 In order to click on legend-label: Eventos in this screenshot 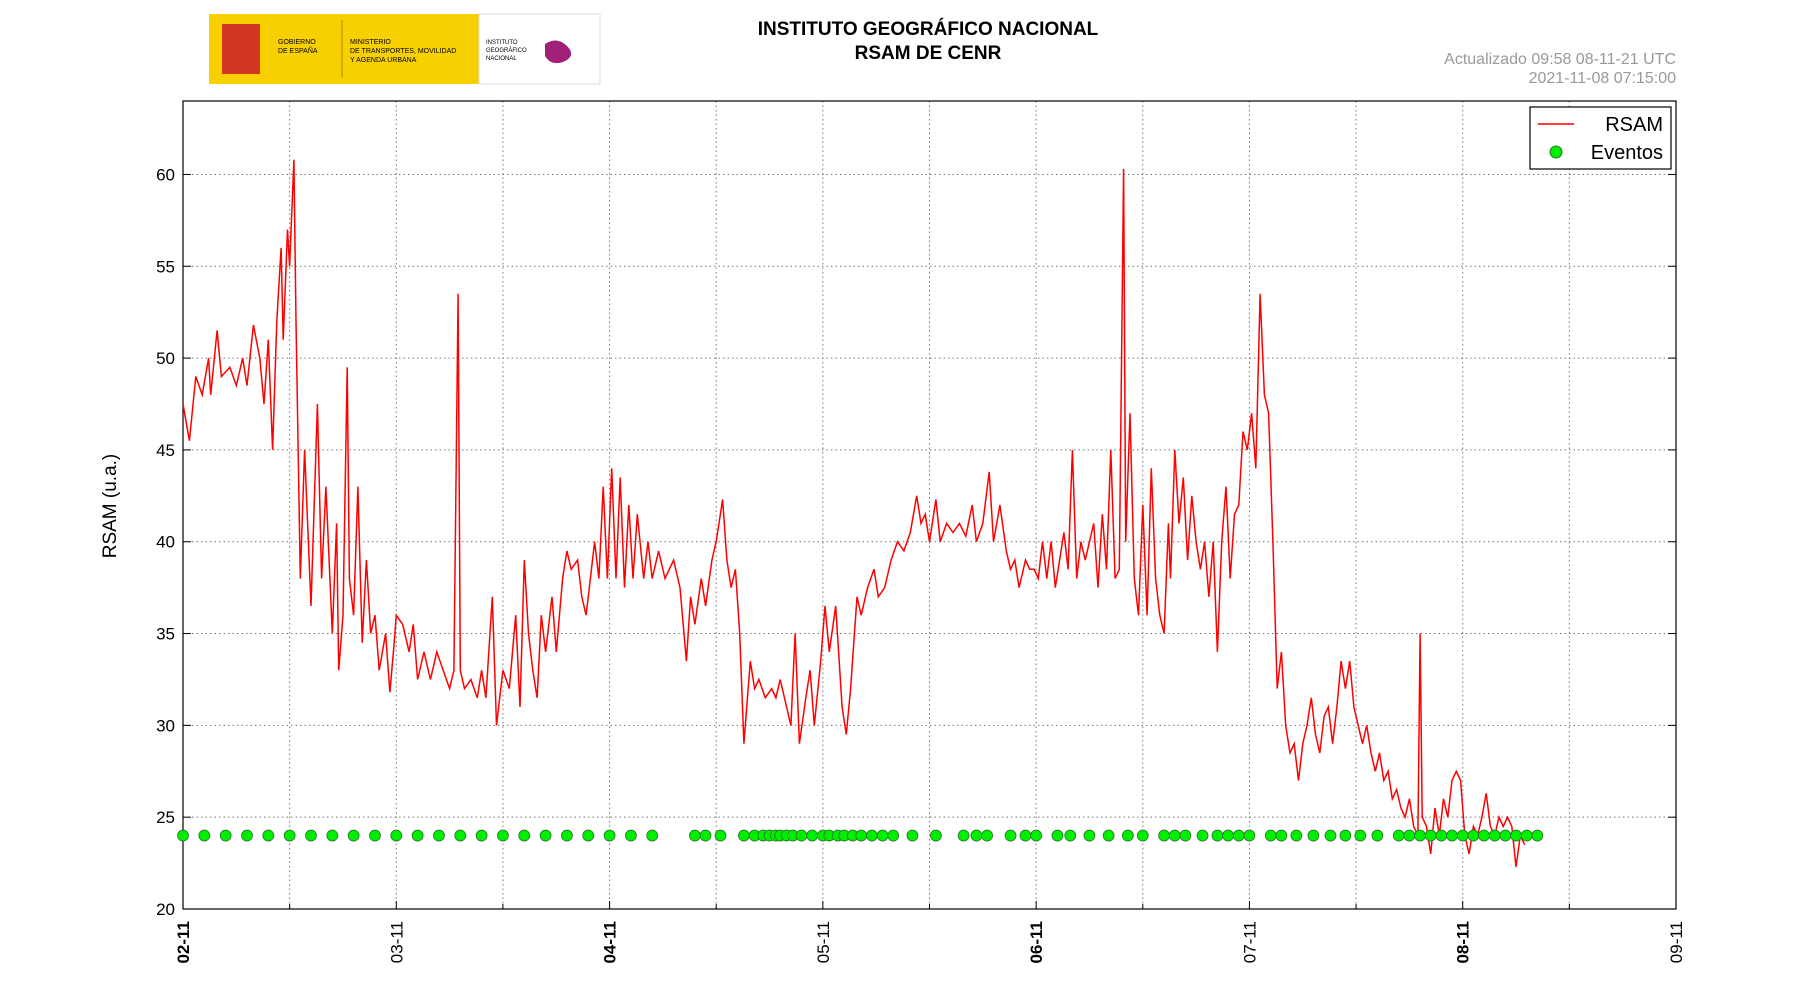, I will do `click(1627, 153)`.